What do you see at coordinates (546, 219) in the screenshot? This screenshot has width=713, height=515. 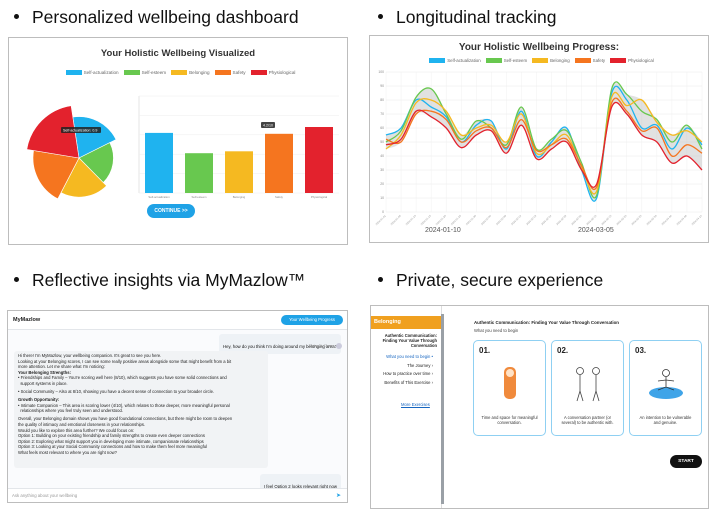 I see `x-tick-label: 2024-02-24` at bounding box center [546, 219].